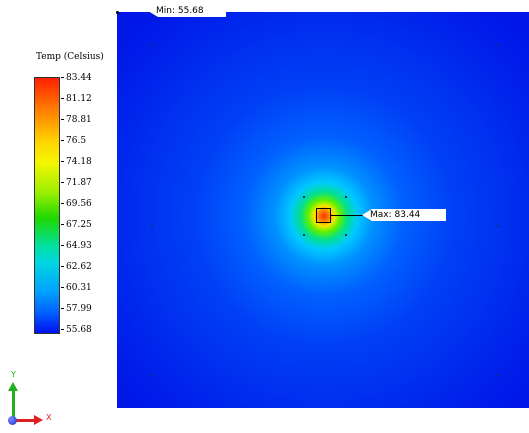 The height and width of the screenshot is (433, 529). What do you see at coordinates (76, 330) in the screenshot?
I see `legend-label: 55.68` at bounding box center [76, 330].